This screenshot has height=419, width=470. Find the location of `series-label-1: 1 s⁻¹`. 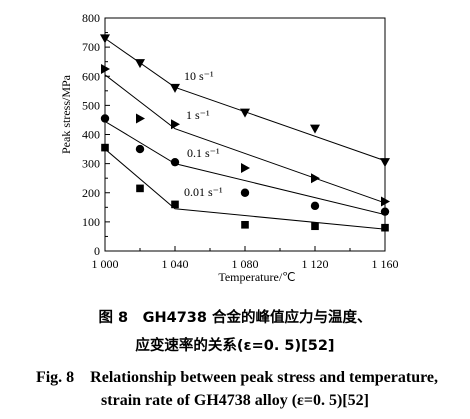

series-label-1: 1 s⁻¹ is located at coordinates (198, 115).